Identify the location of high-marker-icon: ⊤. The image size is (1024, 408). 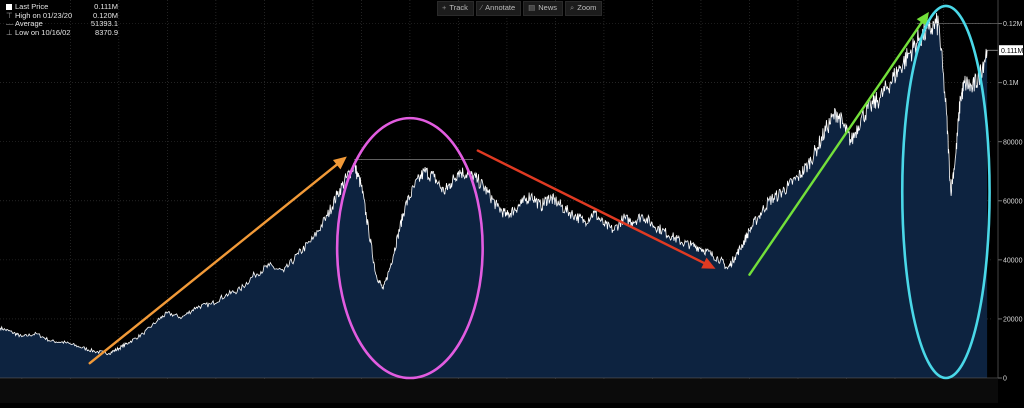
(9, 15).